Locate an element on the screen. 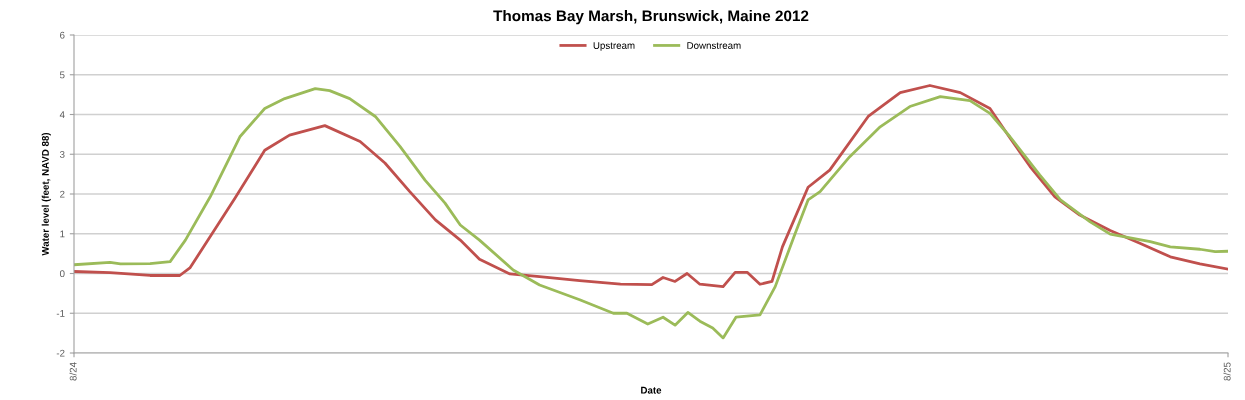 The width and height of the screenshot is (1245, 400). y-axis-title: Water level (feet, NAVD 88) is located at coordinates (46, 194).